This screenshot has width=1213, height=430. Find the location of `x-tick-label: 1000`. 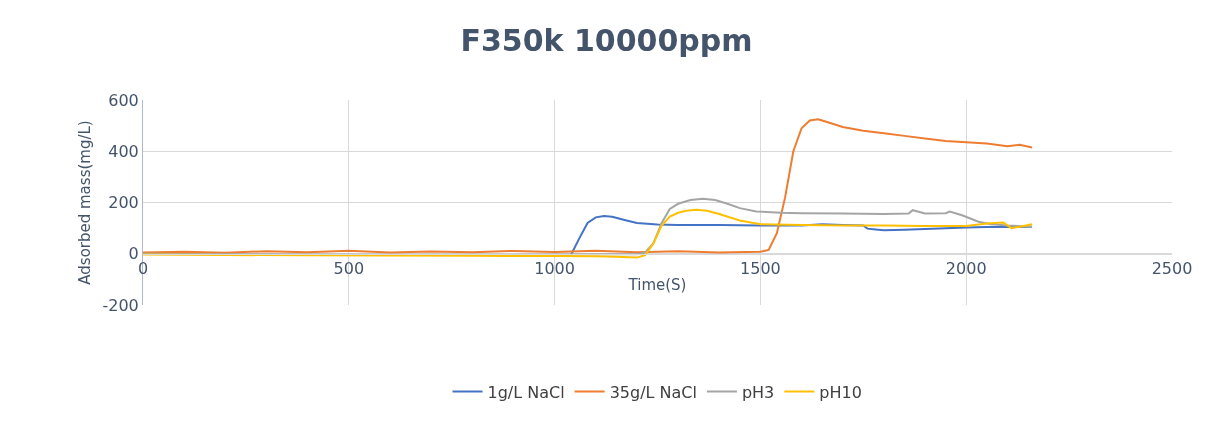

x-tick-label: 1000 is located at coordinates (554, 268).